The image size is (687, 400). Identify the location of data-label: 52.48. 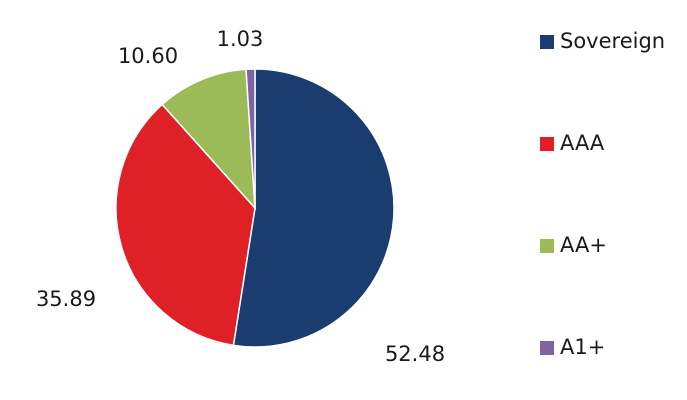
(415, 354).